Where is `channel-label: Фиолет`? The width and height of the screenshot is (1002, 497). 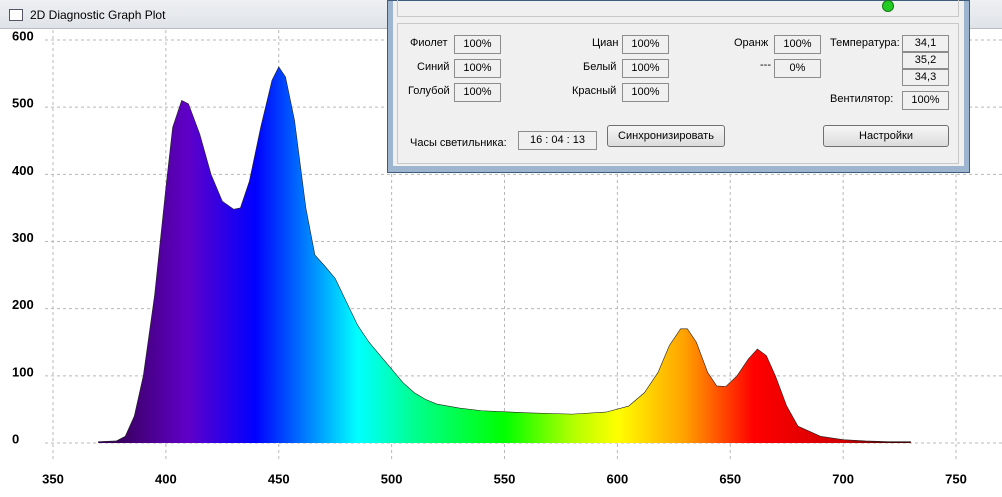
channel-label: Фиолет is located at coordinates (429, 43).